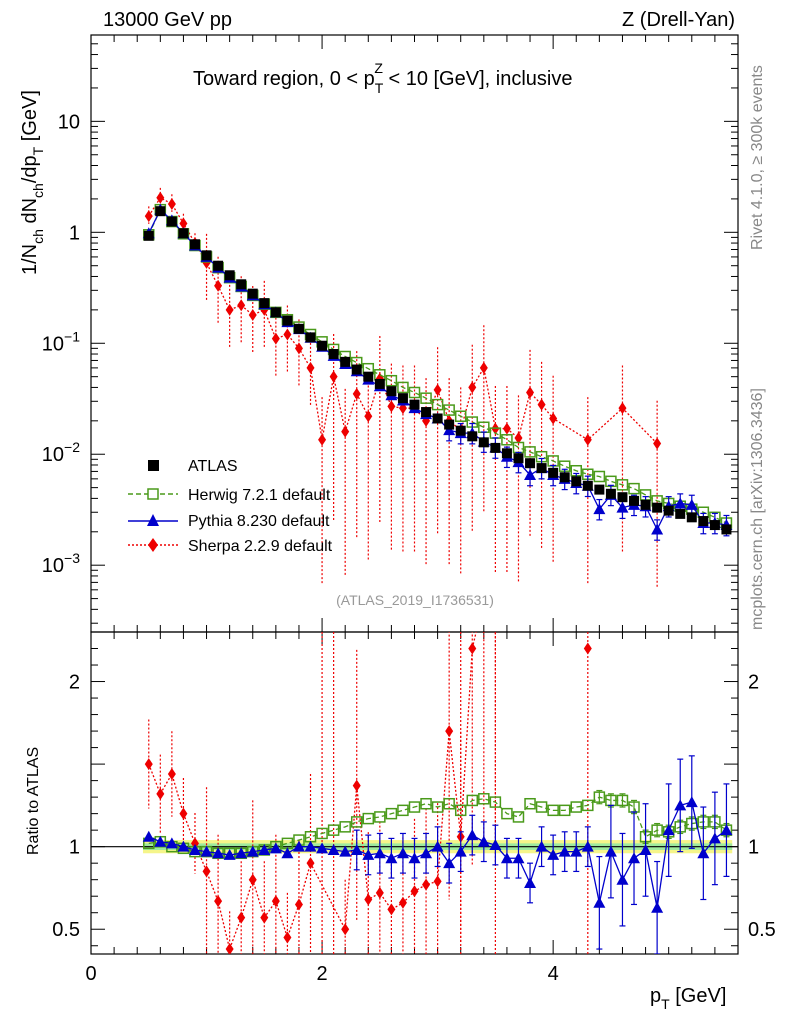 The image size is (786, 1024). I want to click on y-tick-label: 10⁻¹, so click(61, 341).